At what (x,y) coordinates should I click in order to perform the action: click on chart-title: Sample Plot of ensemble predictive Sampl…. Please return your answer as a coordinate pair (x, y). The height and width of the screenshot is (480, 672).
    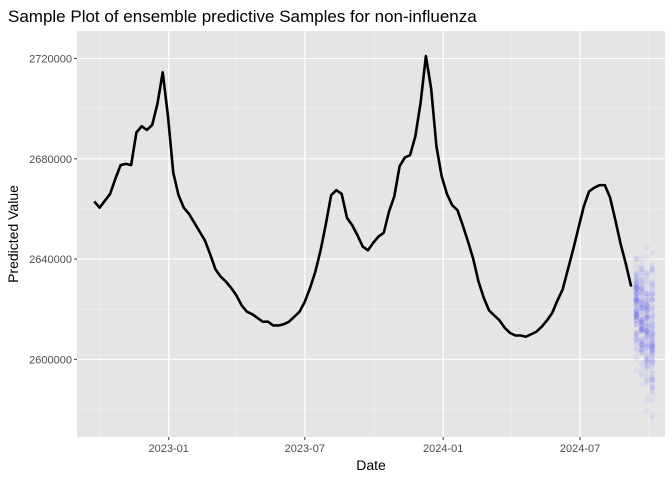
    Looking at the image, I should click on (242, 16).